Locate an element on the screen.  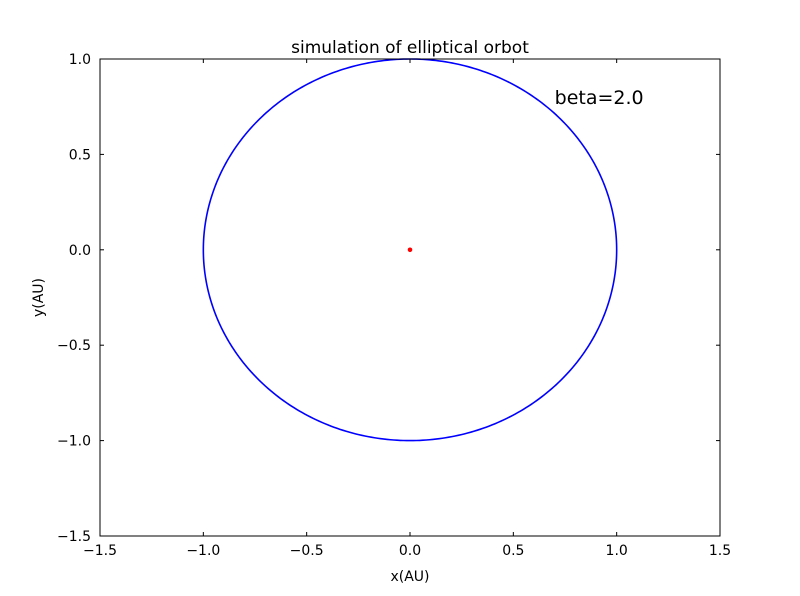
y-tick-label: −1.5 is located at coordinates (74, 537).